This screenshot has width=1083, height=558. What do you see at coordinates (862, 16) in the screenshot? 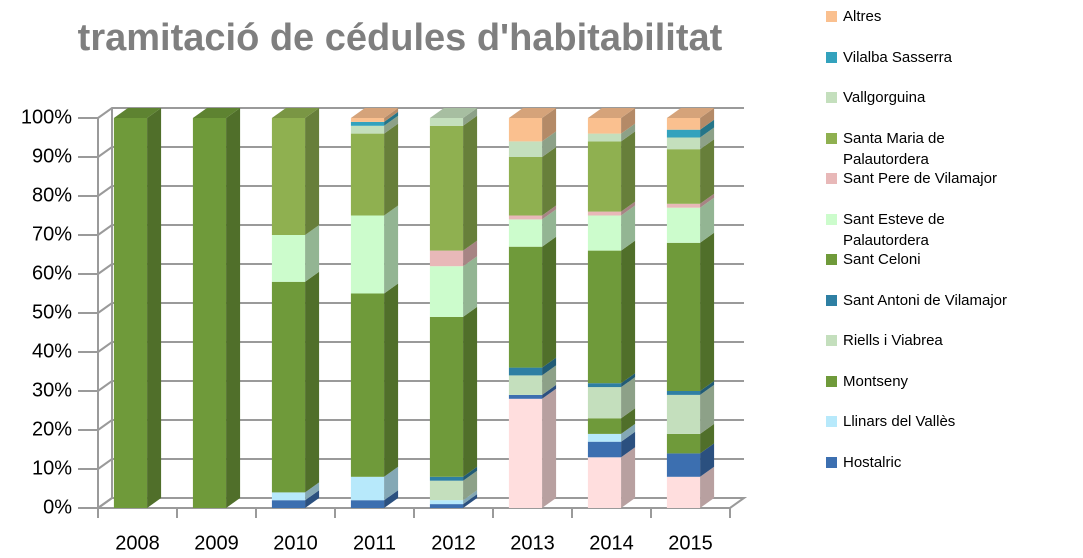
I see `legend-label: Altres` at bounding box center [862, 16].